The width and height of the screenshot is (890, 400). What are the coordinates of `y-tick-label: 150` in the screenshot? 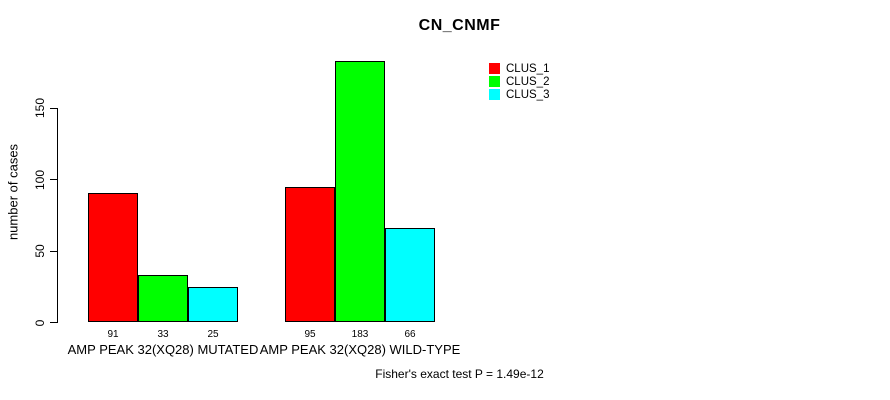 It's located at (40, 108).